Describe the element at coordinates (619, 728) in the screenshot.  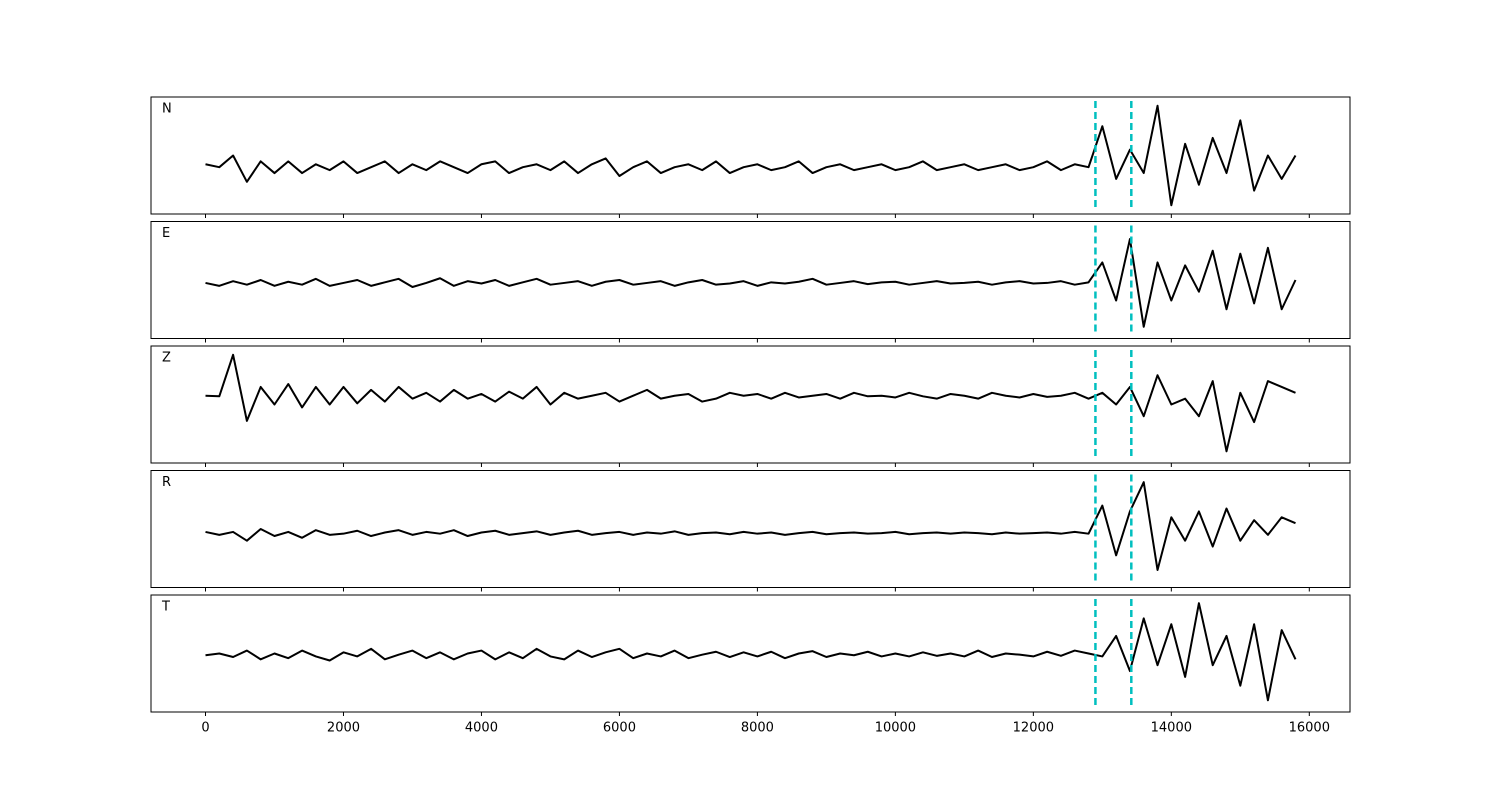
I see `x-tick-label: 6000` at that location.